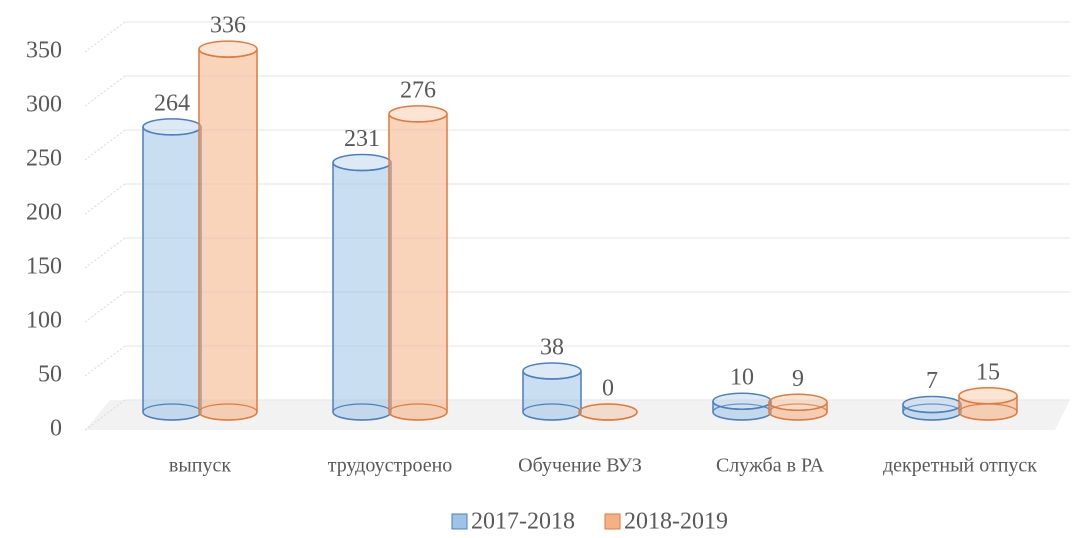  Describe the element at coordinates (798, 379) in the screenshot. I see `data-label: 9` at that location.